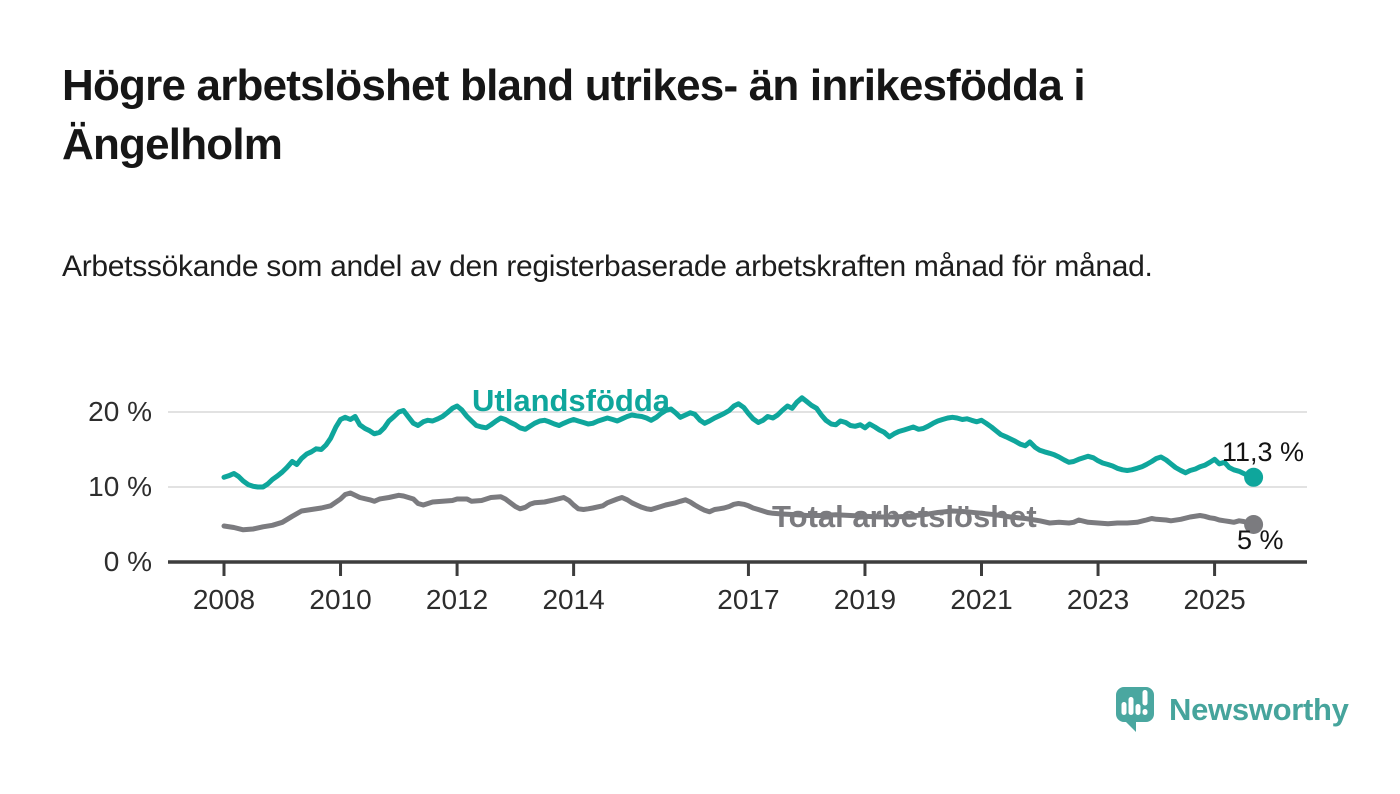 The image size is (1400, 794). Describe the element at coordinates (981, 599) in the screenshot. I see `x-tick-label-2021: 2021` at that location.